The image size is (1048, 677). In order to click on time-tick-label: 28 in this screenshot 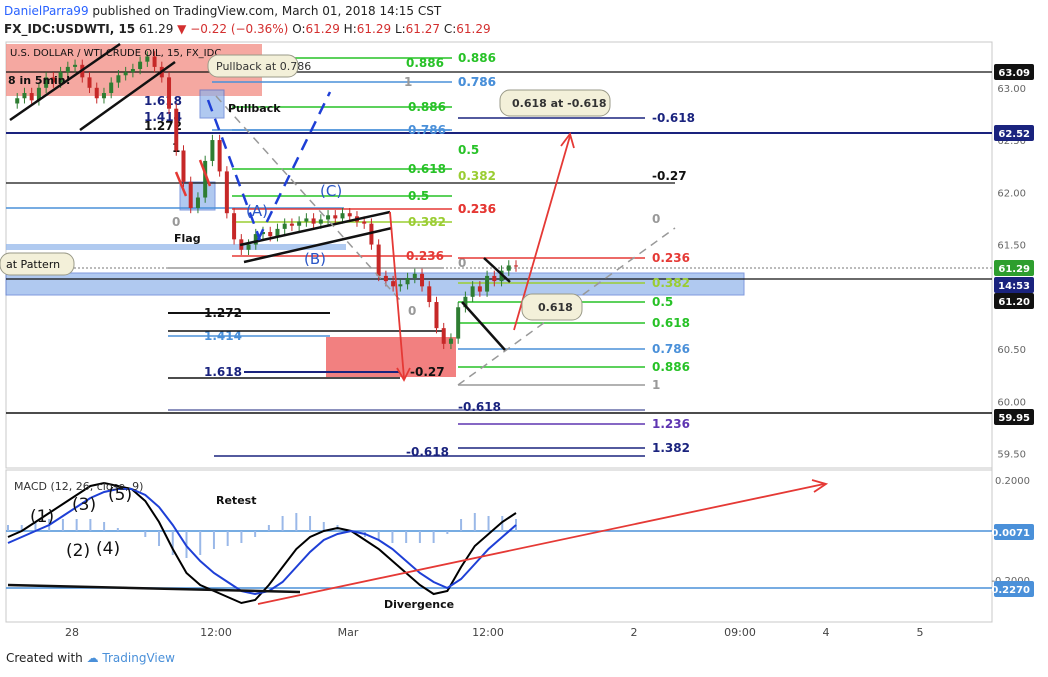, I will do `click(72, 632)`.